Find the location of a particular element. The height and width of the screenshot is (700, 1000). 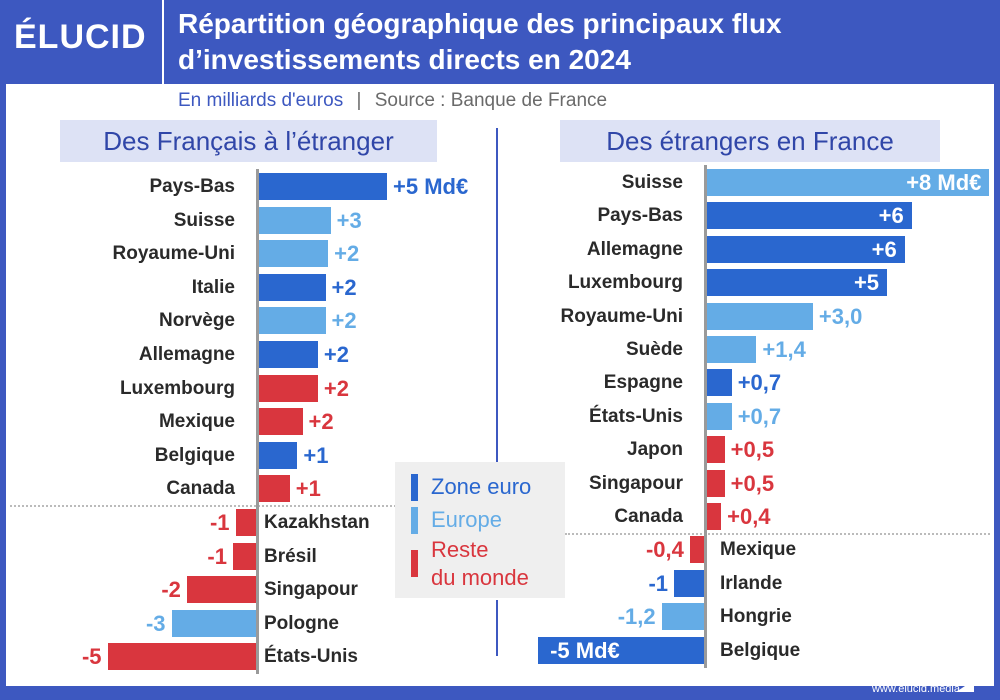

legend-label-zone-euro: Zone euro is located at coordinates (481, 486).